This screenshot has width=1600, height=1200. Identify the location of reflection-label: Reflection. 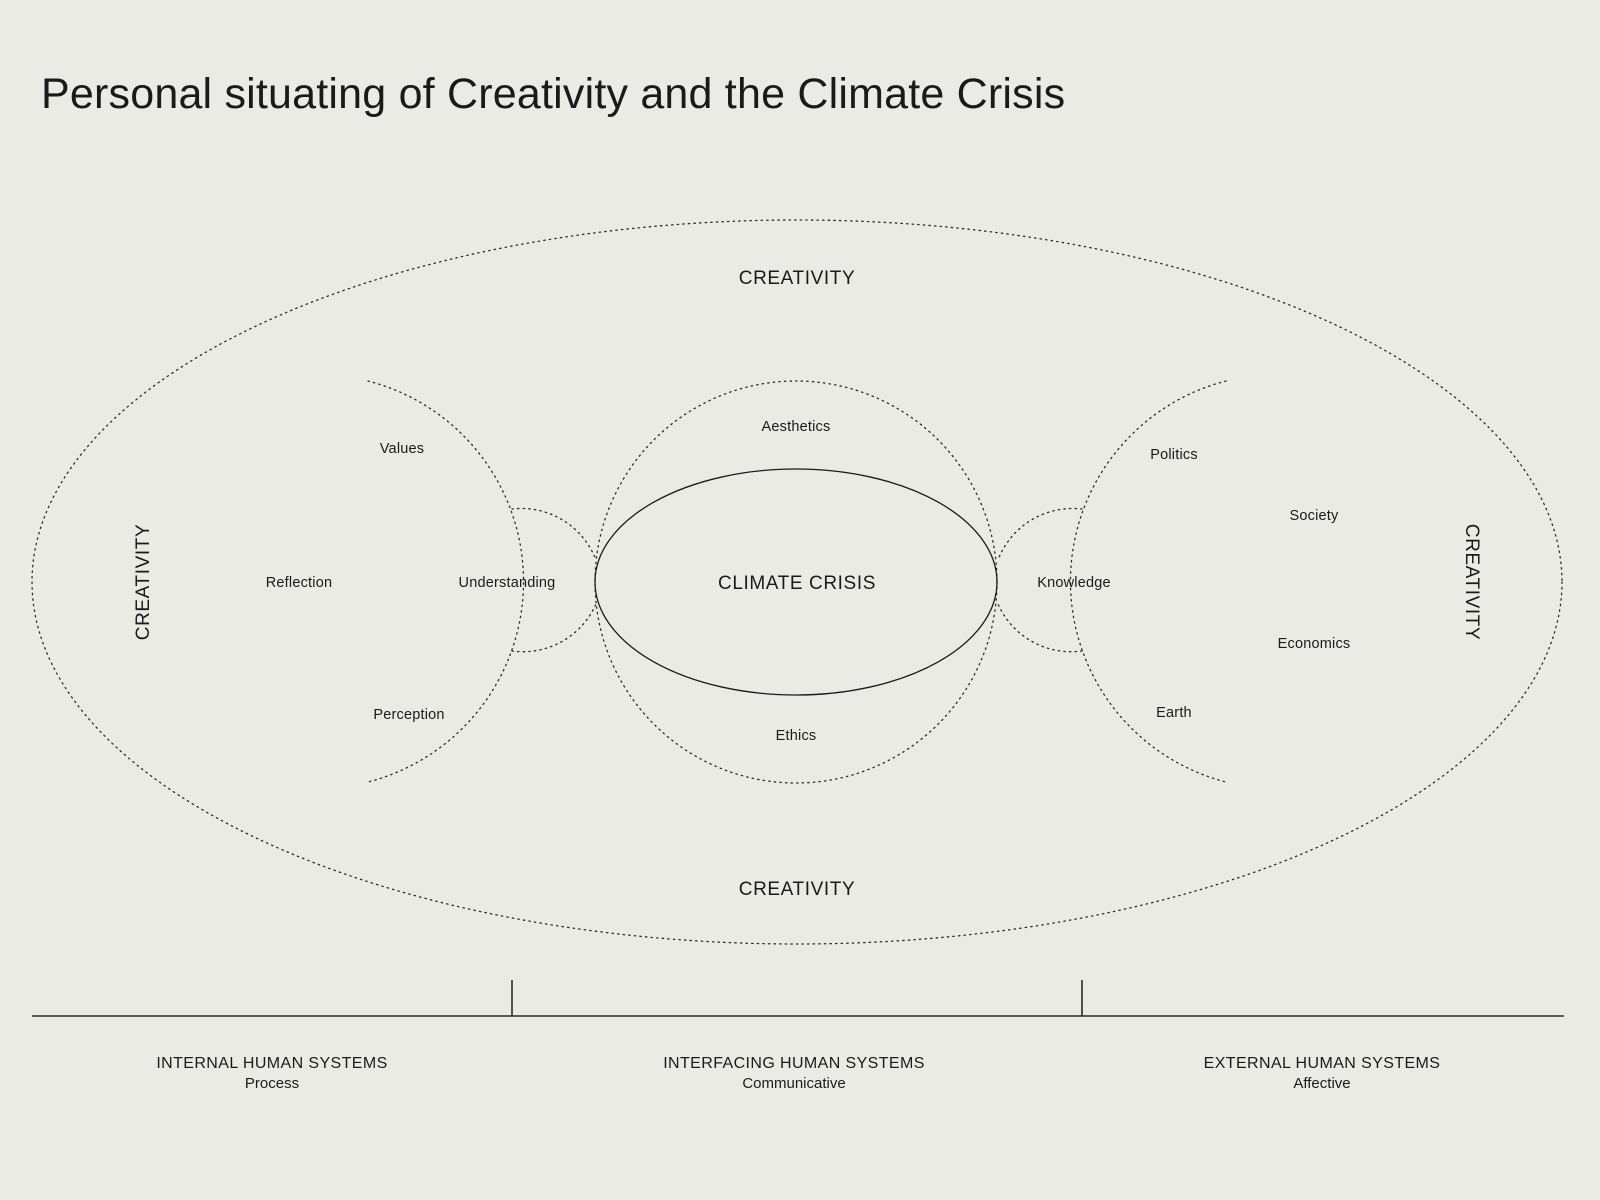
(299, 583).